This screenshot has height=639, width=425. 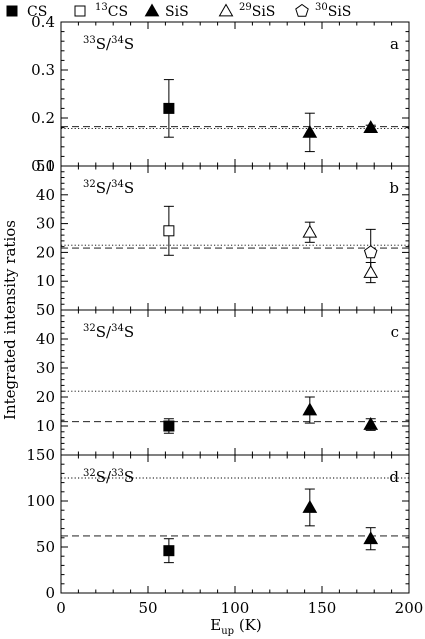 What do you see at coordinates (169, 231) in the screenshot?
I see `marker-open-square` at bounding box center [169, 231].